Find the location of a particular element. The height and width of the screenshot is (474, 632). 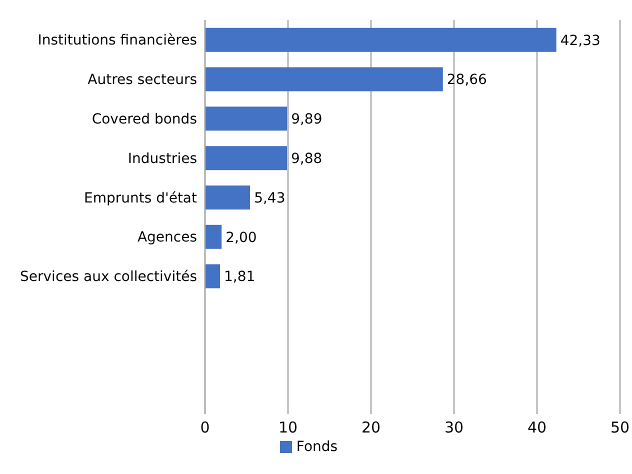

legend-label: Fonds is located at coordinates (317, 447).